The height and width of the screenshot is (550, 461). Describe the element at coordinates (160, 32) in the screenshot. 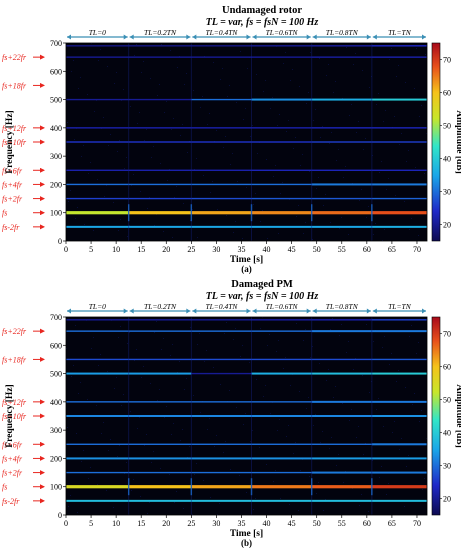

I see `load-segment-label: TL=0.2TN` at that location.